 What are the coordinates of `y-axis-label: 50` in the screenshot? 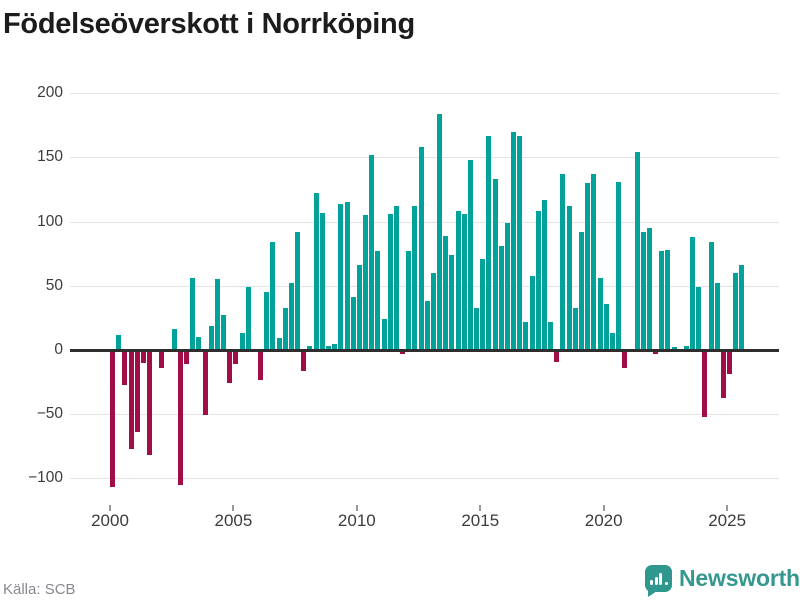 It's located at (54, 285).